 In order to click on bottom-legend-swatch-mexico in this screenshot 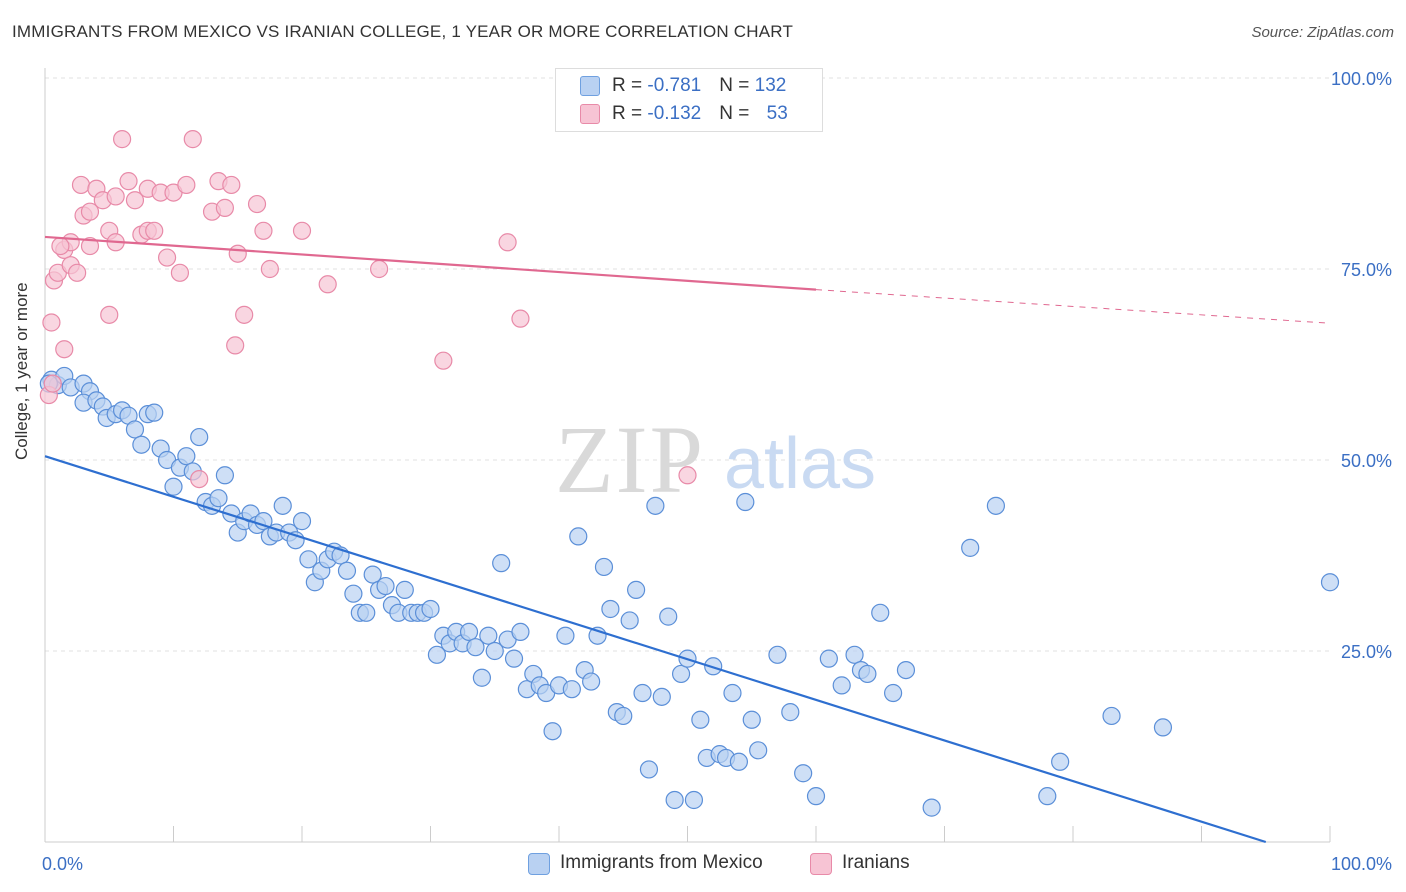, I will do `click(539, 864)`.